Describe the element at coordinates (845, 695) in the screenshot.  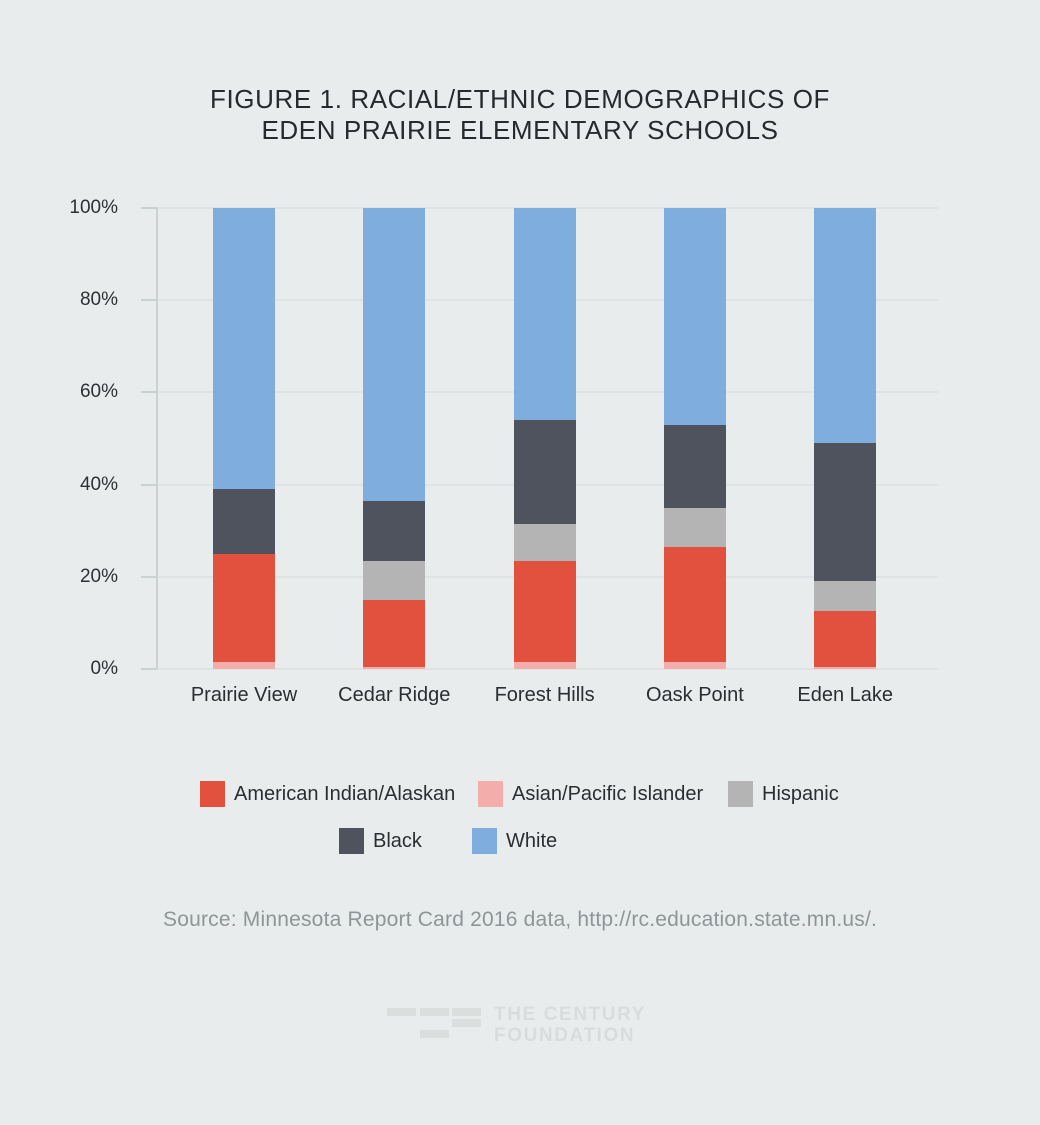
I see `x-category-label: Eden Lake` at that location.